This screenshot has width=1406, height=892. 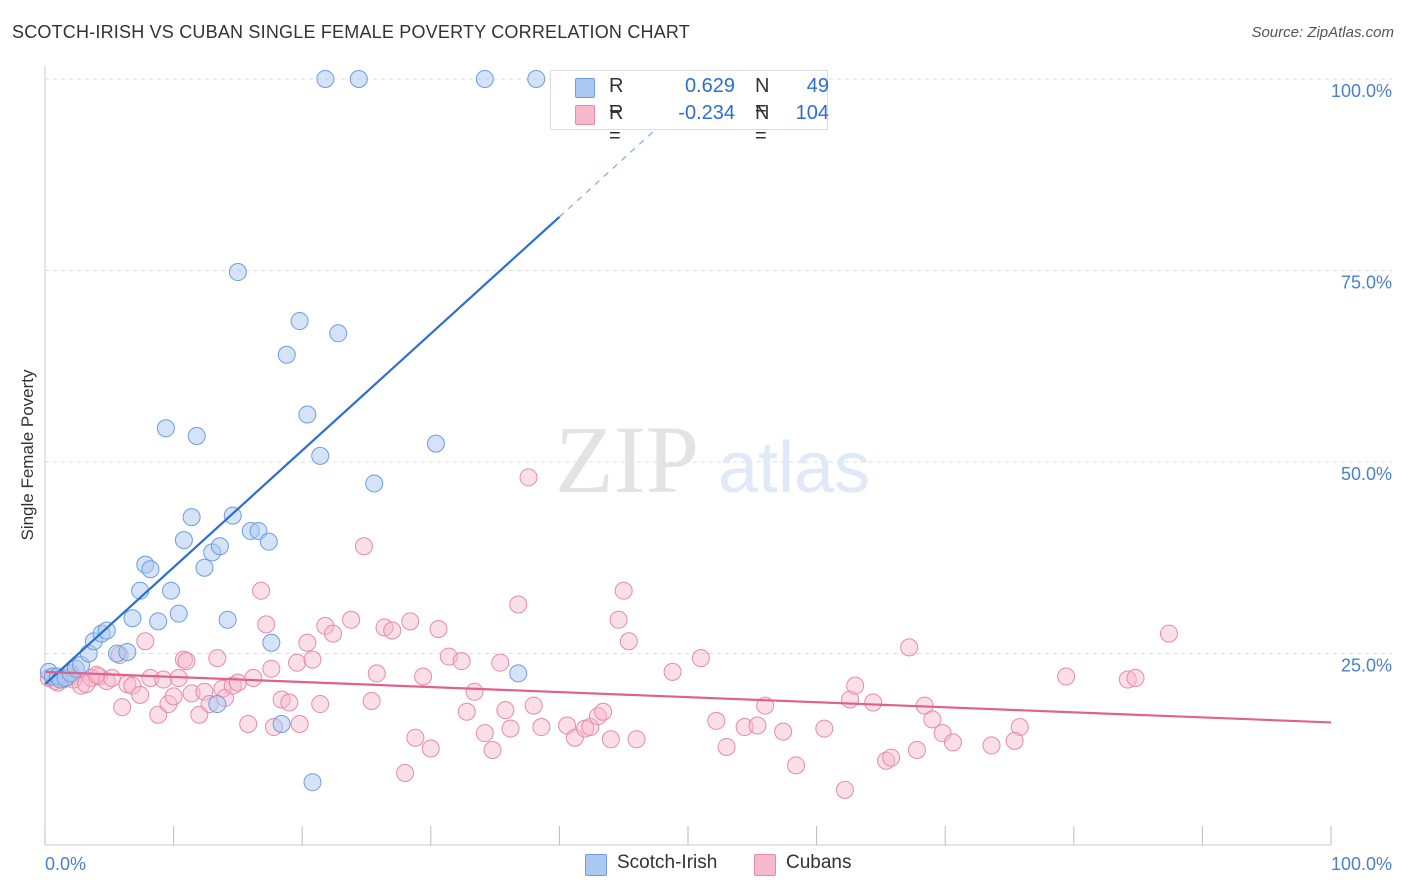 What do you see at coordinates (1322, 32) in the screenshot?
I see `source-label: Source: ZipAtlas.com` at bounding box center [1322, 32].